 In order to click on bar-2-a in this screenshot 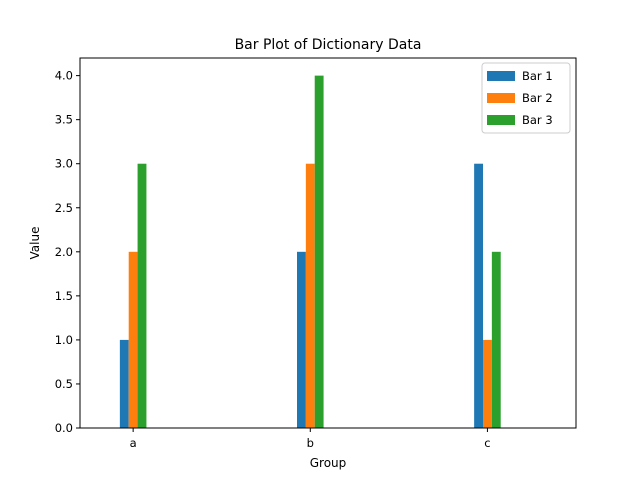, I will do `click(133, 339)`.